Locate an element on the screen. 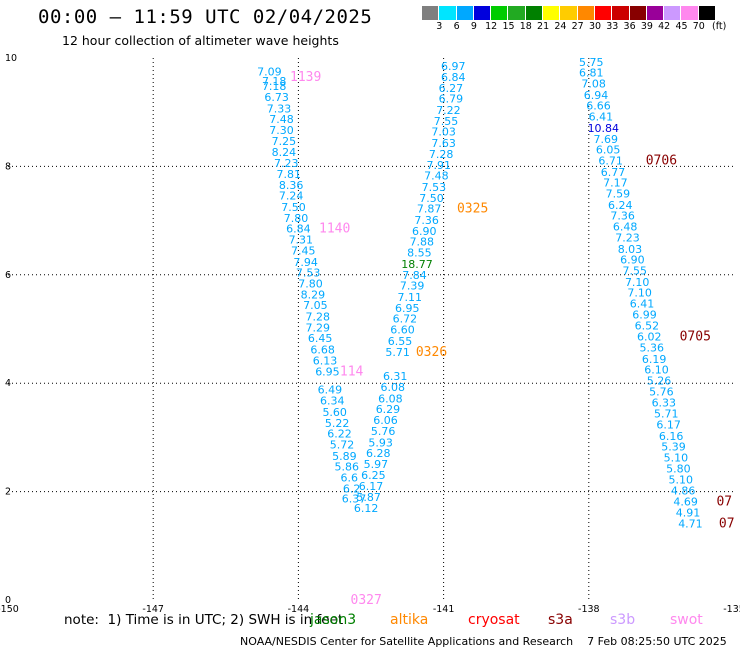 This screenshot has width=740, height=650. x-tick-label: -138 is located at coordinates (589, 609).